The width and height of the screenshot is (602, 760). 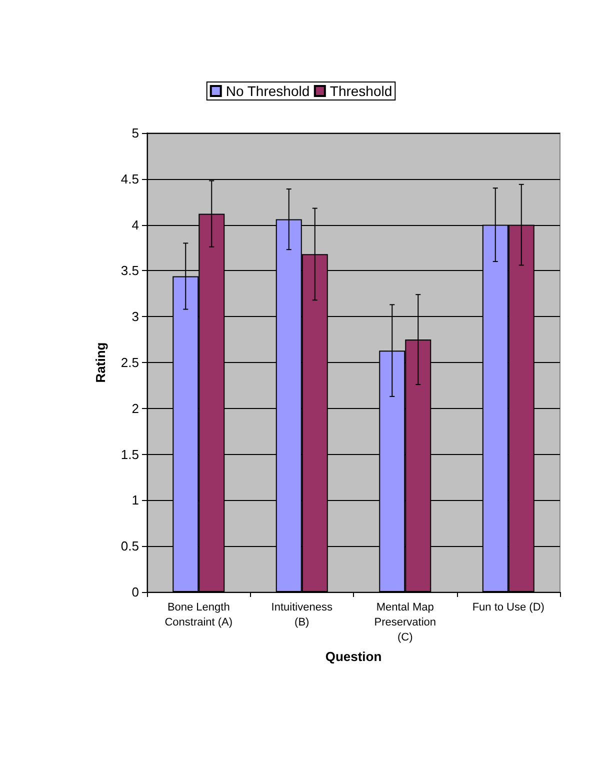 I want to click on y-tick-label: 4, so click(x=135, y=224).